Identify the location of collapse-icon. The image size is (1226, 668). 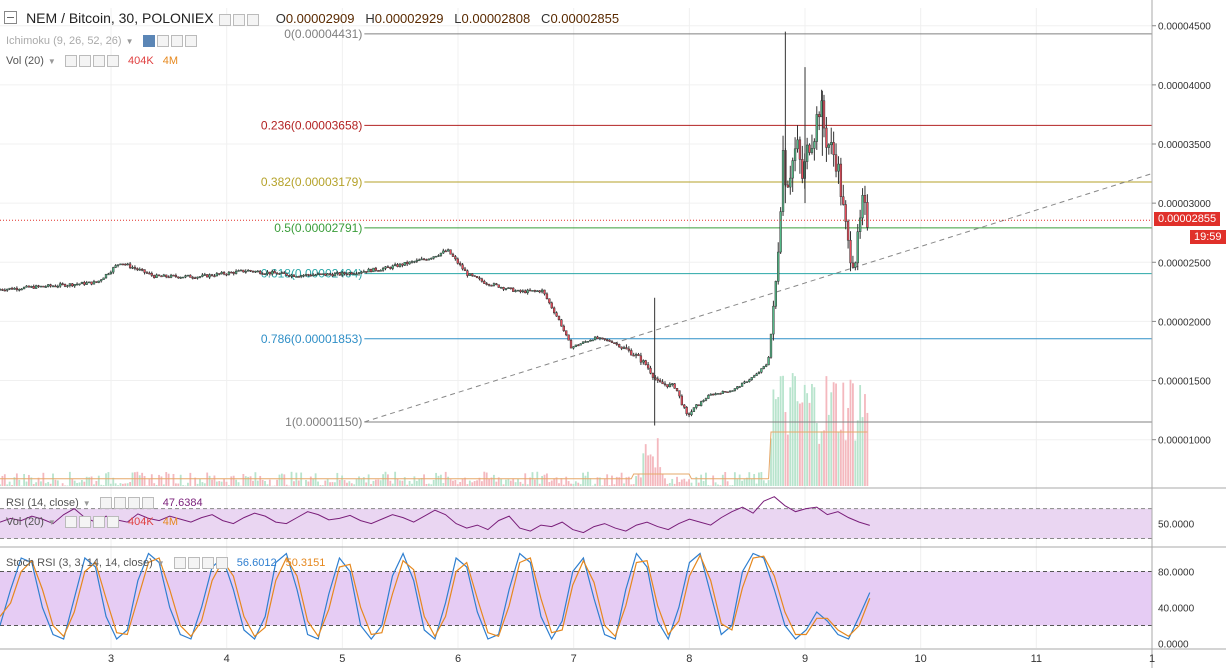
(10, 17).